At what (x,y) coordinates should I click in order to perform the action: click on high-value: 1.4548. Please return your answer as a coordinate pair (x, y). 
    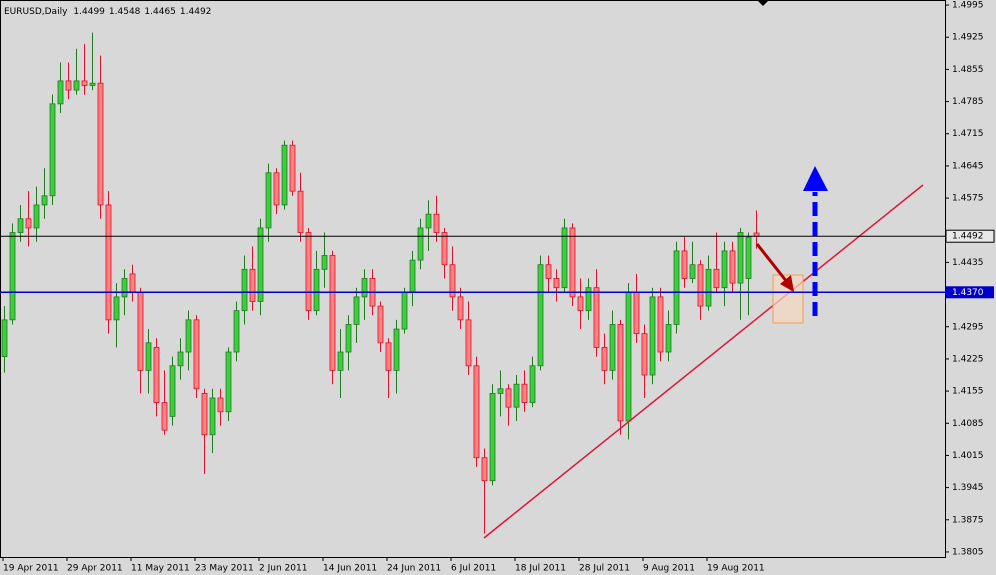
    Looking at the image, I should click on (125, 12).